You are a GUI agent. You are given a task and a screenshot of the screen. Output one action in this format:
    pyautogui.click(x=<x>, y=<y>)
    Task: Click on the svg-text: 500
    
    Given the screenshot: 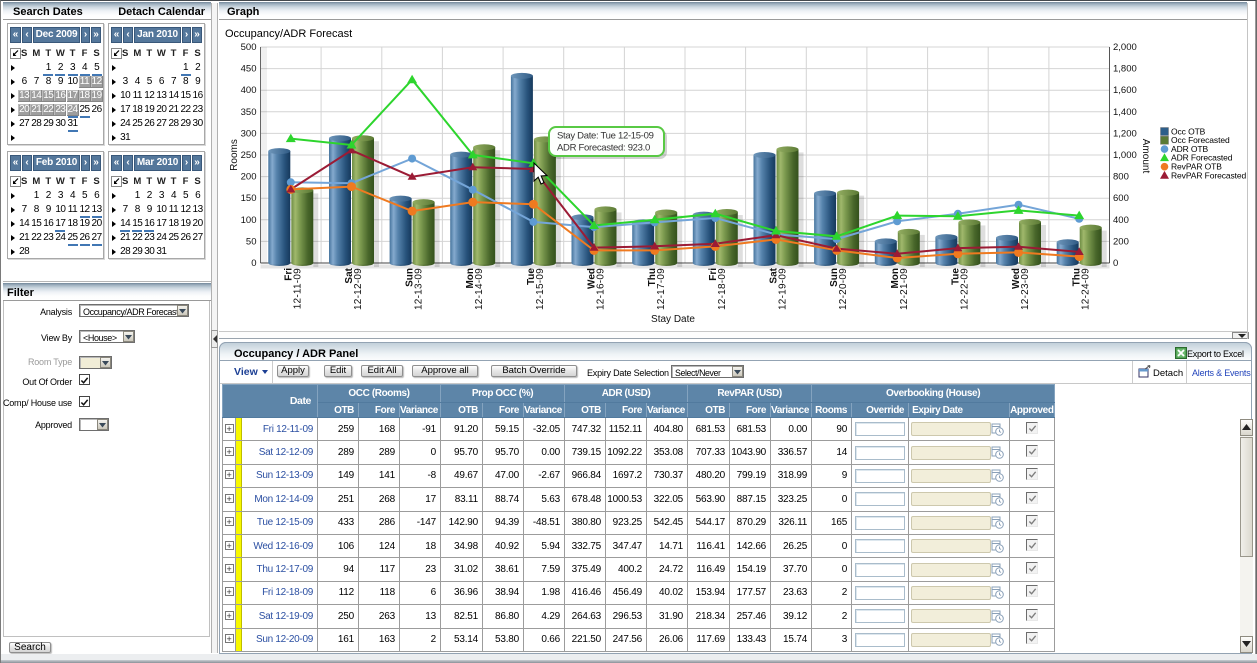 What is the action you would take?
    pyautogui.click(x=249, y=47)
    